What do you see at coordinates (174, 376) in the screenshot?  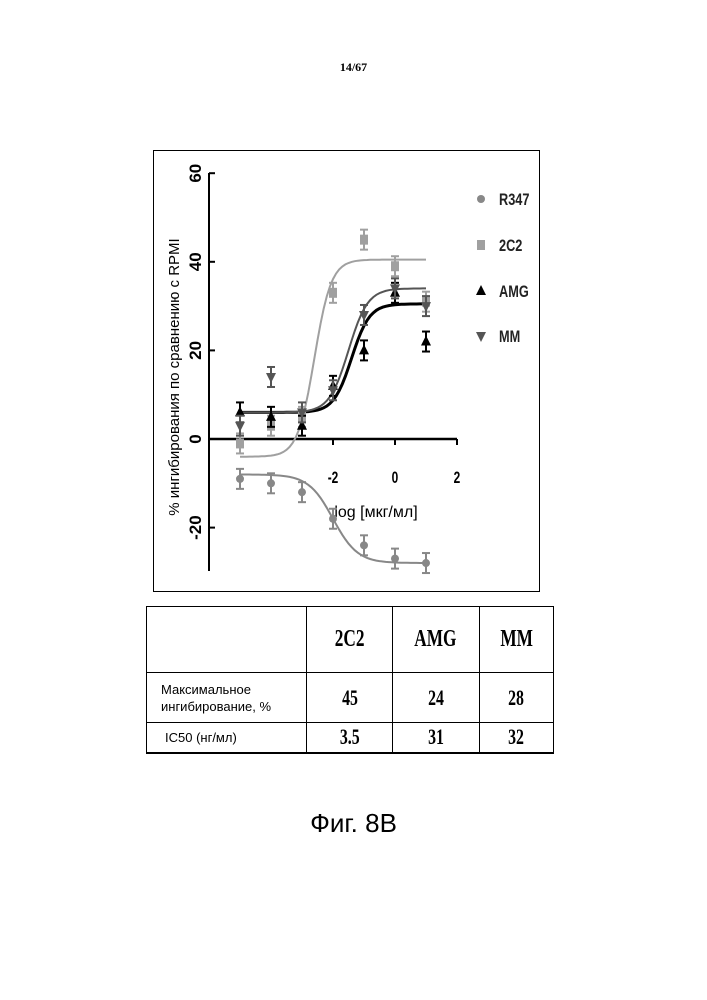 I see `y-axis-label: % ингибирования по сравнению с RPMI` at bounding box center [174, 376].